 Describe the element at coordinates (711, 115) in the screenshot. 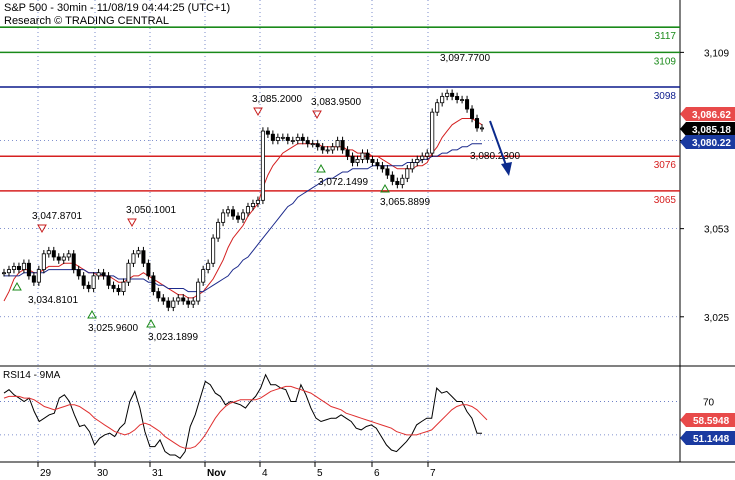

I see `price-badge-label: 3,086.62` at that location.